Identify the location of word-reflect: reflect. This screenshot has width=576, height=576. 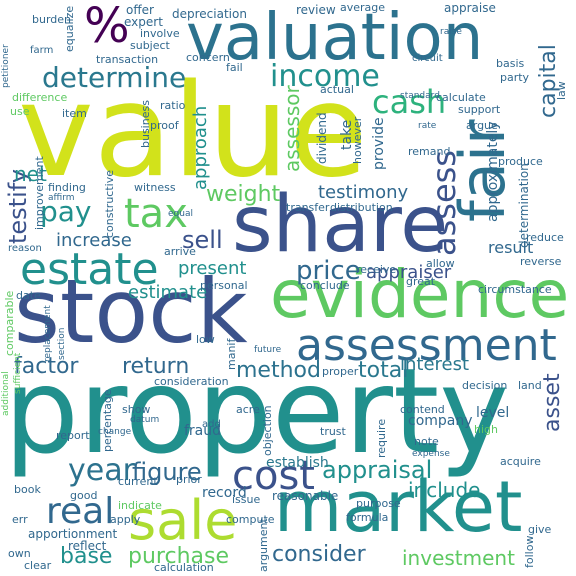
(87, 546).